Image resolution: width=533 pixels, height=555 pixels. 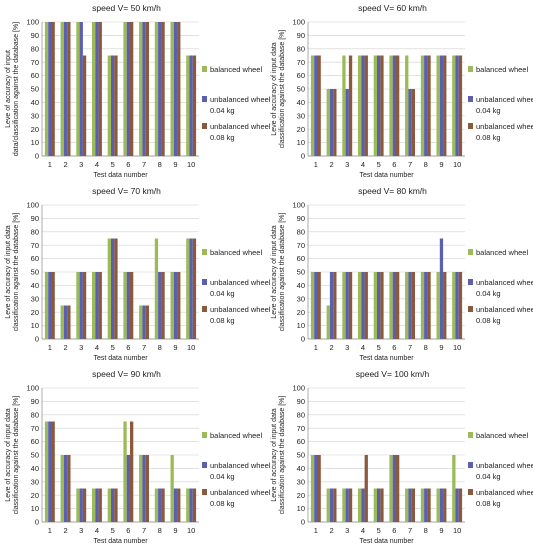 What do you see at coordinates (35, 508) in the screenshot?
I see `y-tick-label: 10` at bounding box center [35, 508].